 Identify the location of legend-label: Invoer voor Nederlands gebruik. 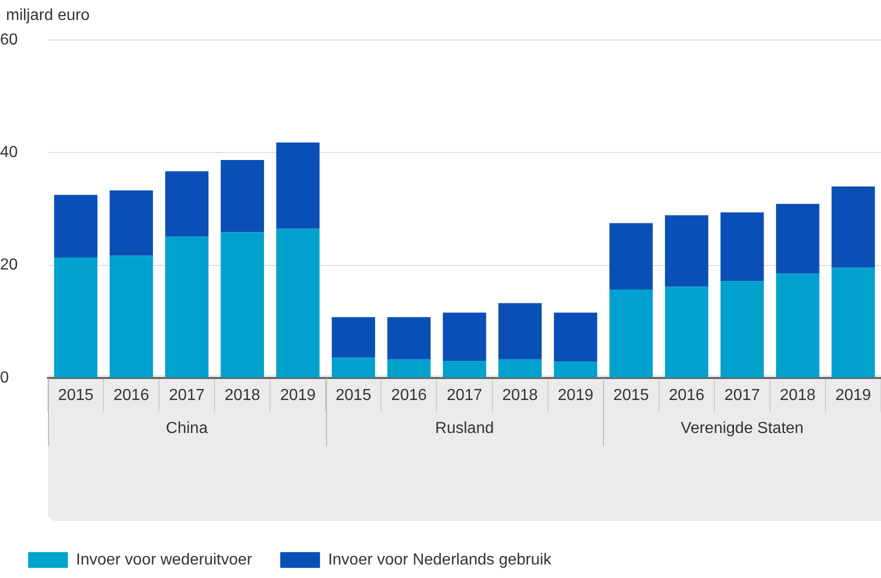
(440, 559).